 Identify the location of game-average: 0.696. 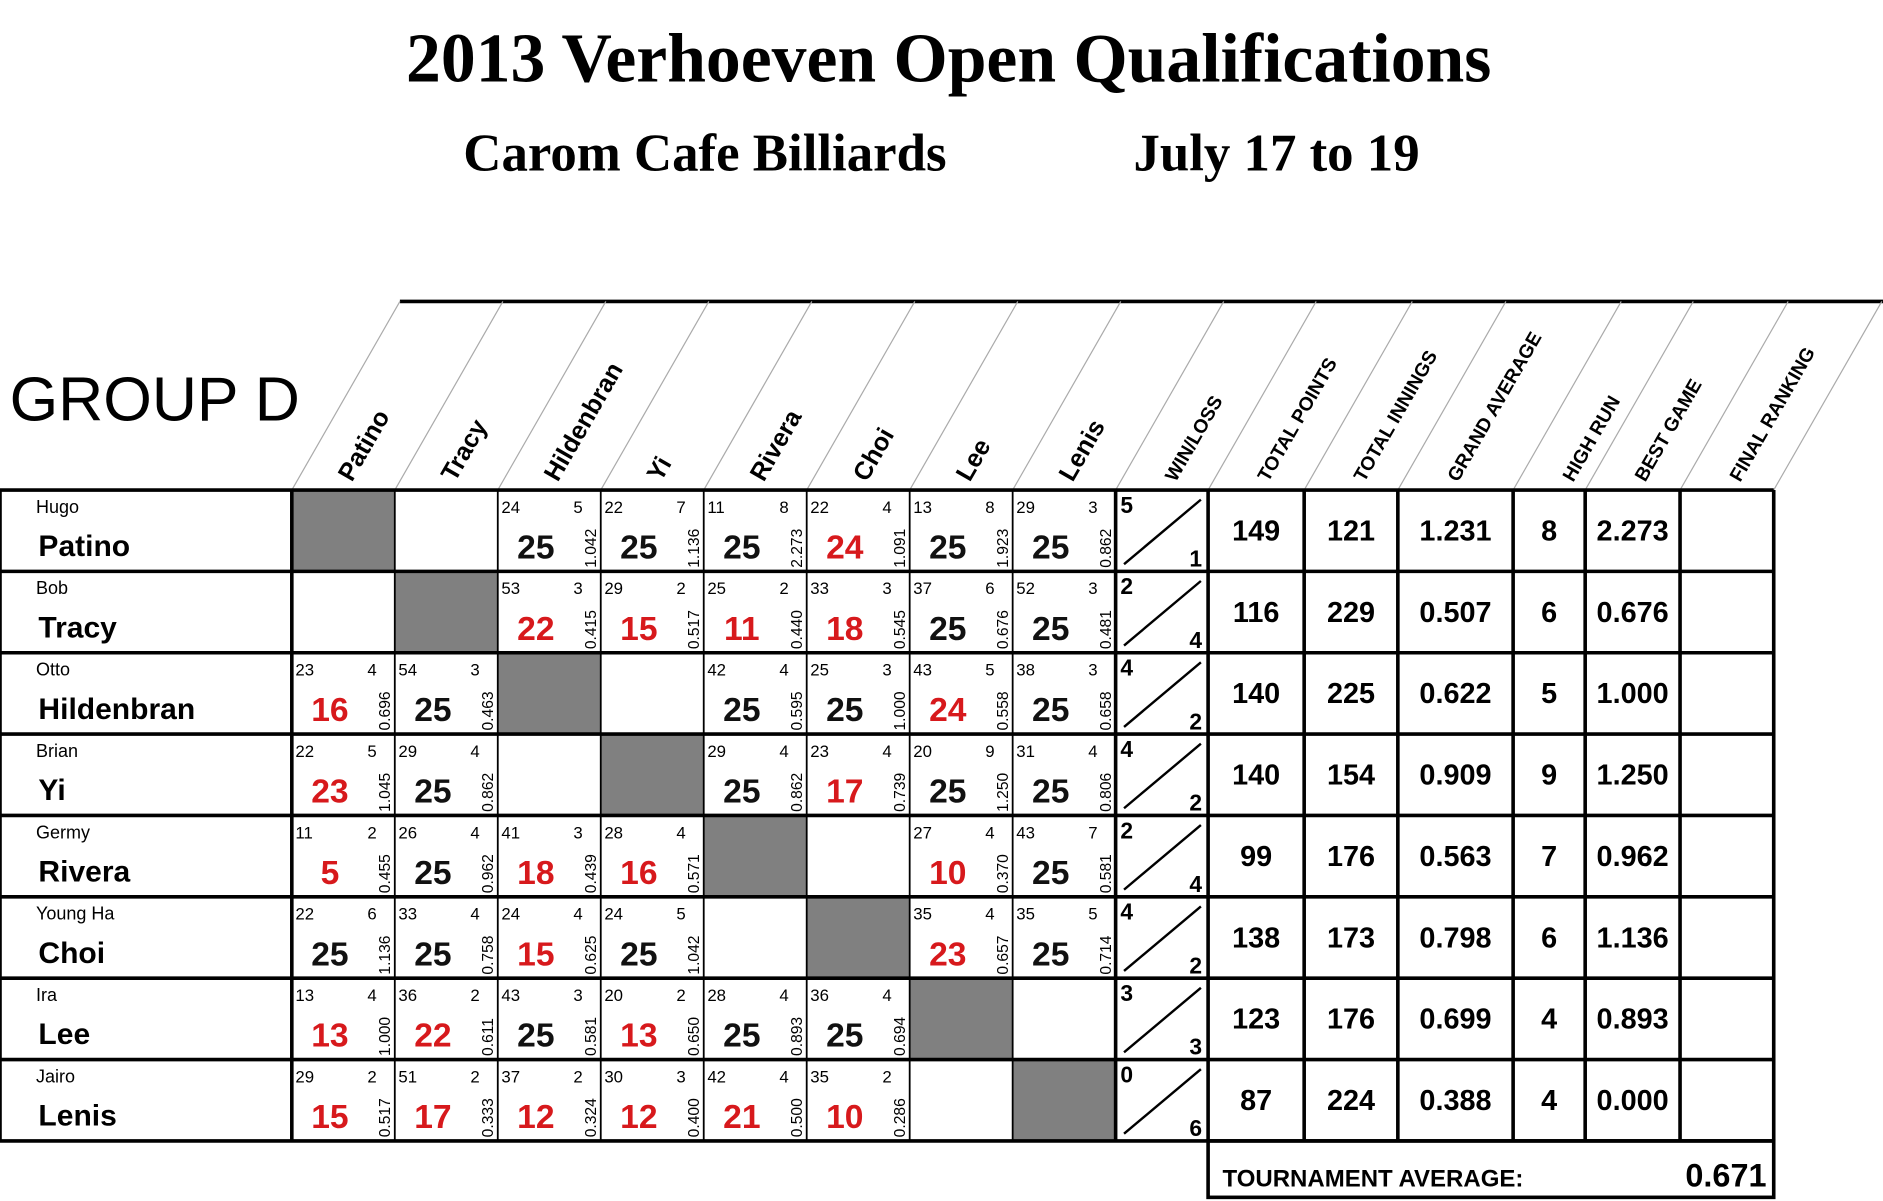
(385, 710).